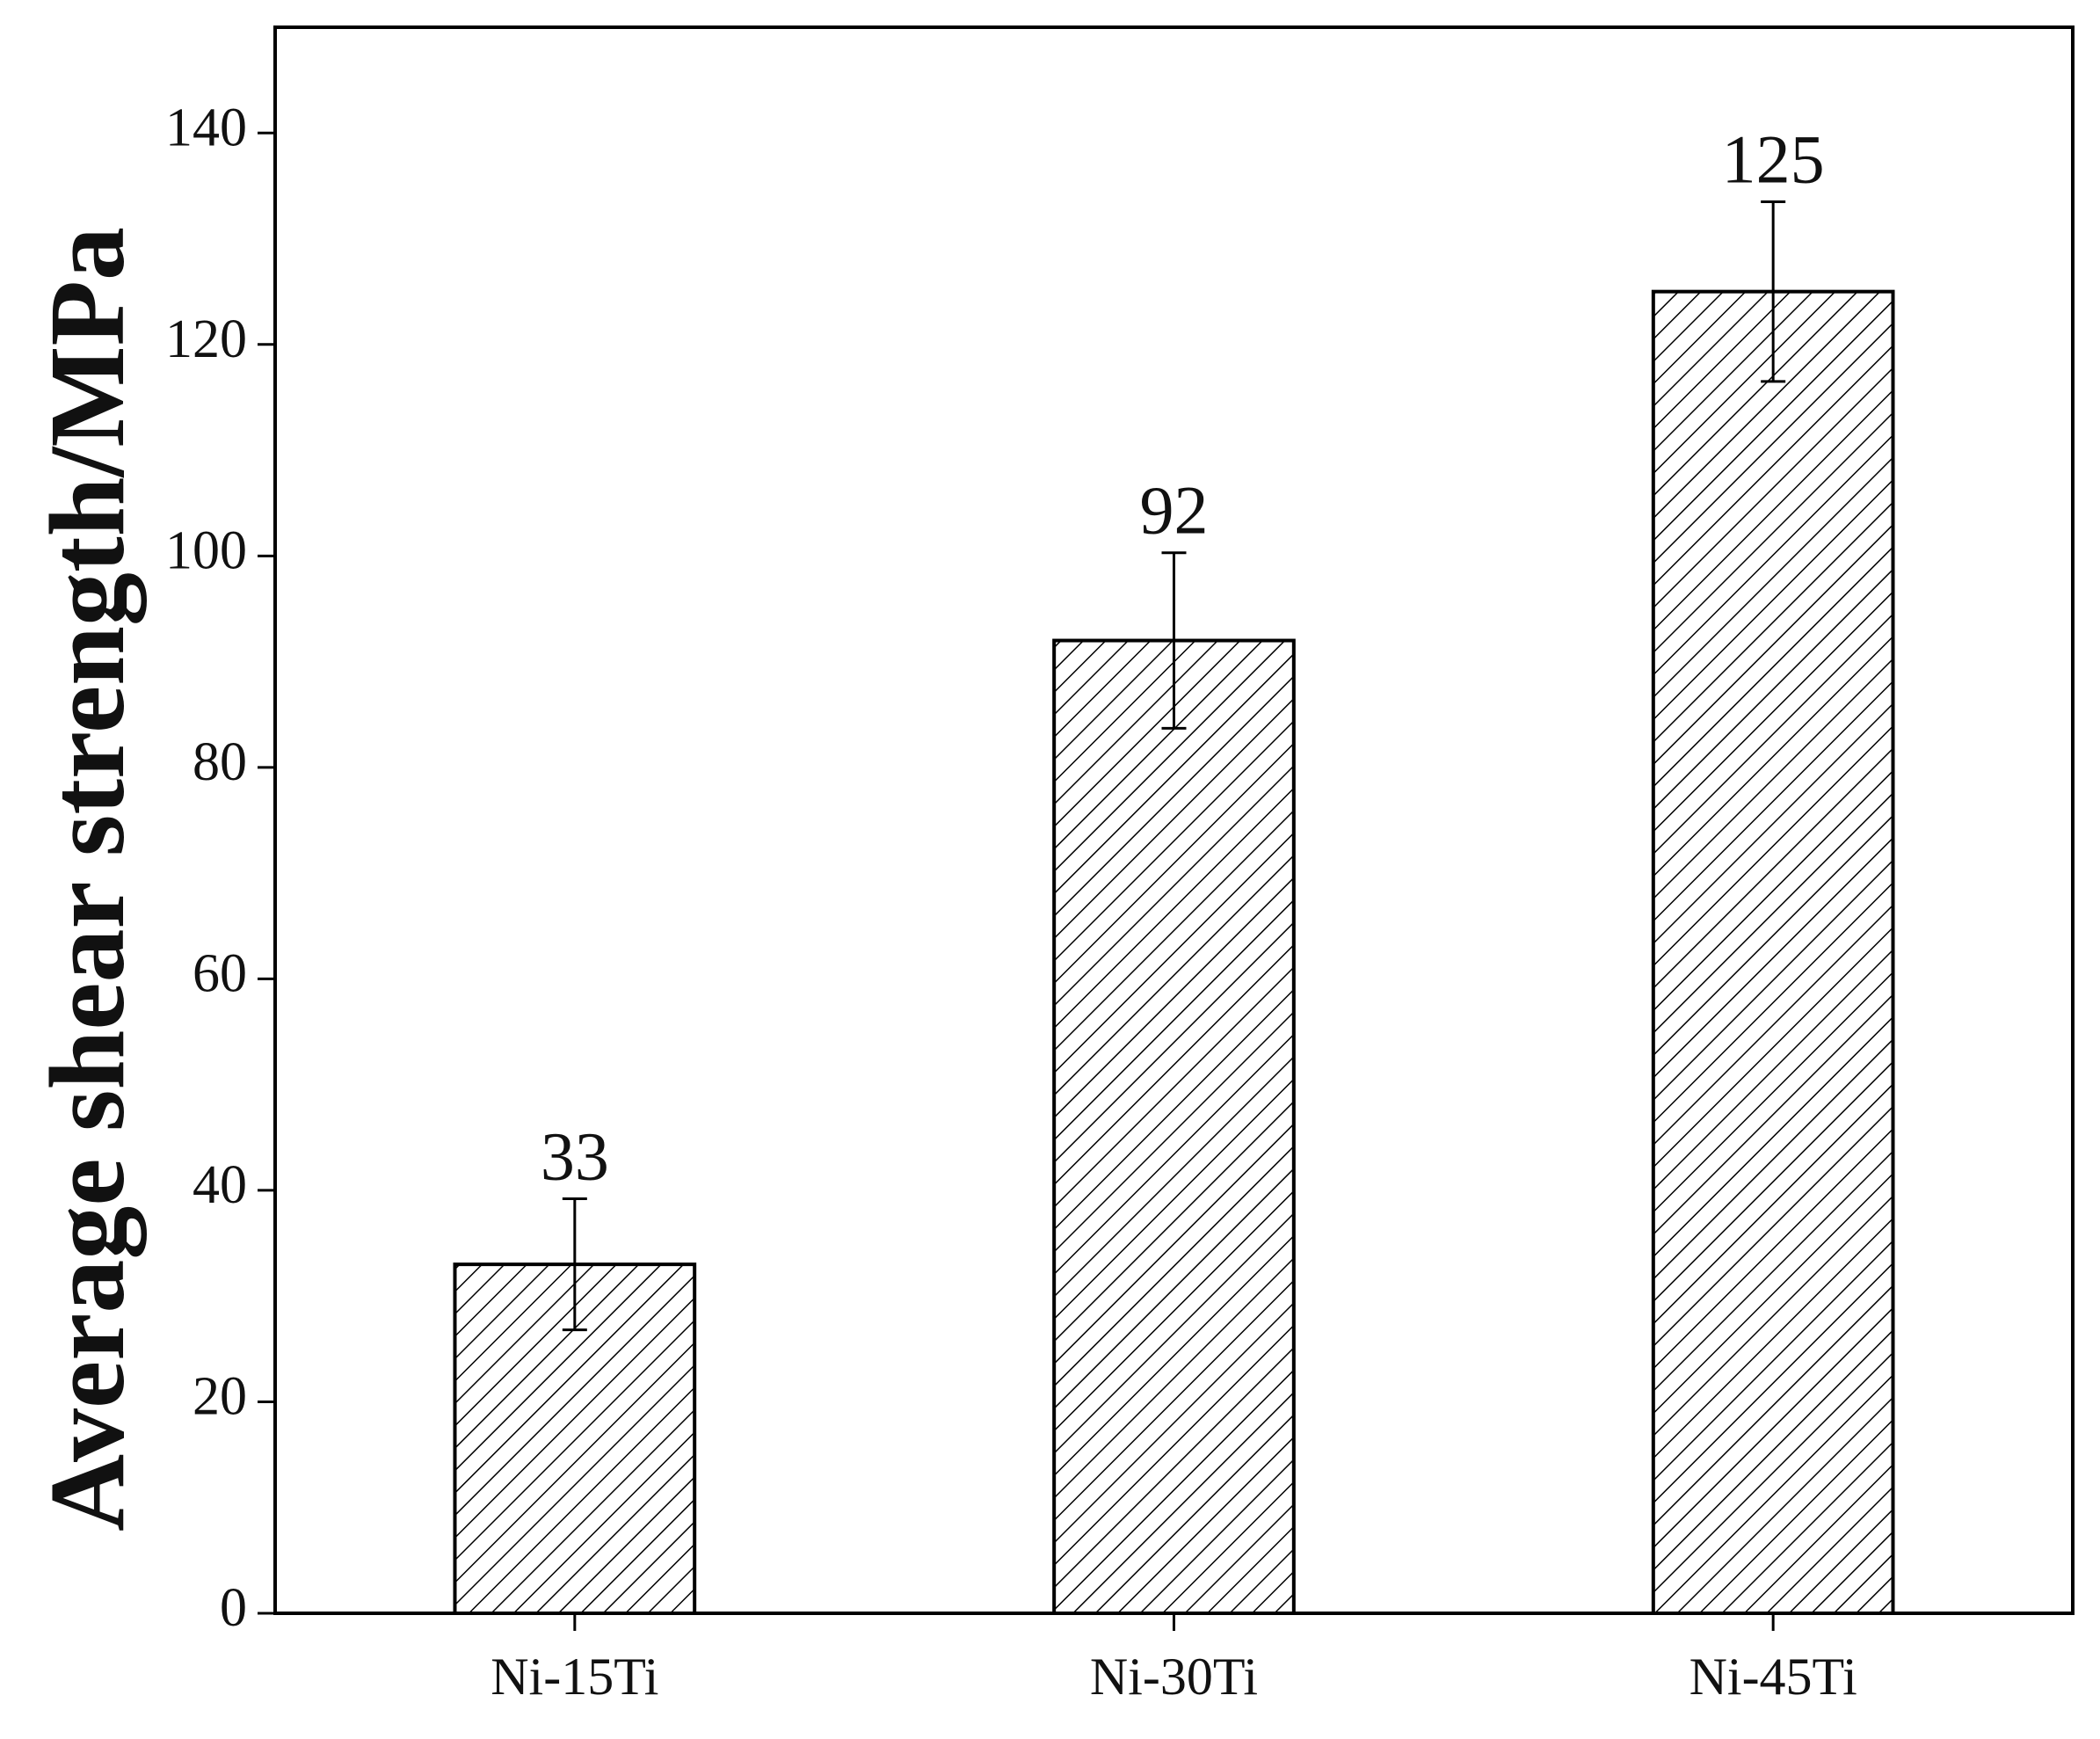 The height and width of the screenshot is (1739, 2100). What do you see at coordinates (220, 762) in the screenshot?
I see `y-tick-label: 80` at bounding box center [220, 762].